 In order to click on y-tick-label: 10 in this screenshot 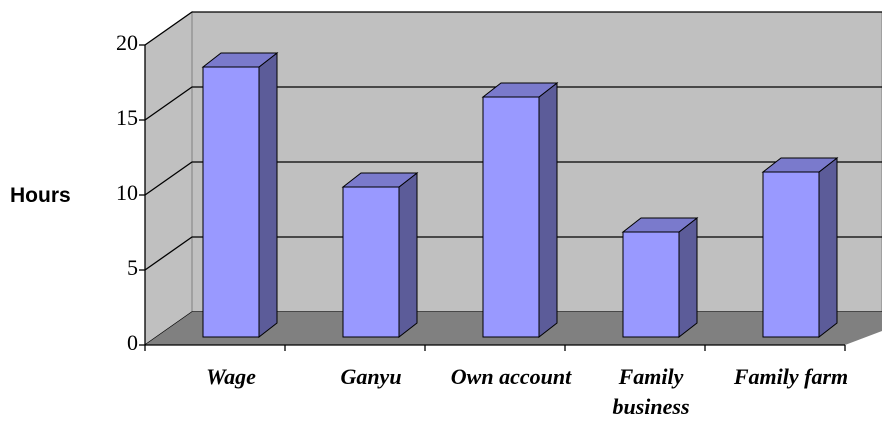, I will do `click(127, 192)`.